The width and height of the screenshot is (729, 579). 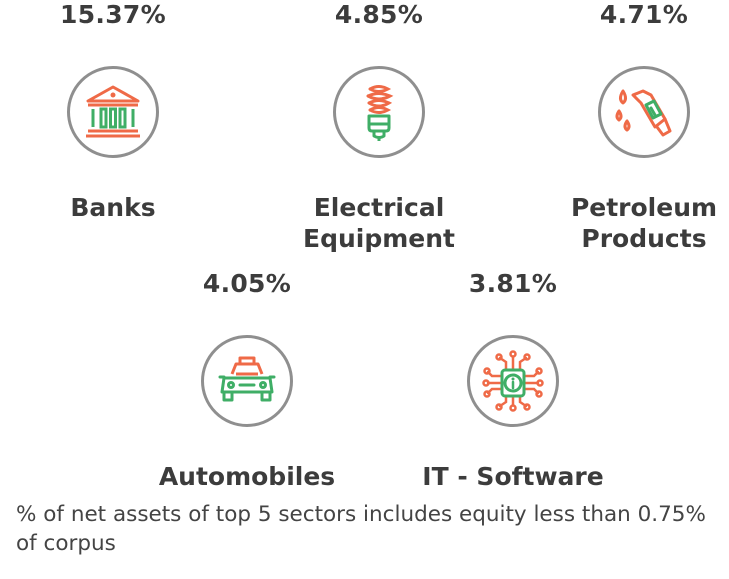 I want to click on chip-info-icon, so click(x=513, y=381).